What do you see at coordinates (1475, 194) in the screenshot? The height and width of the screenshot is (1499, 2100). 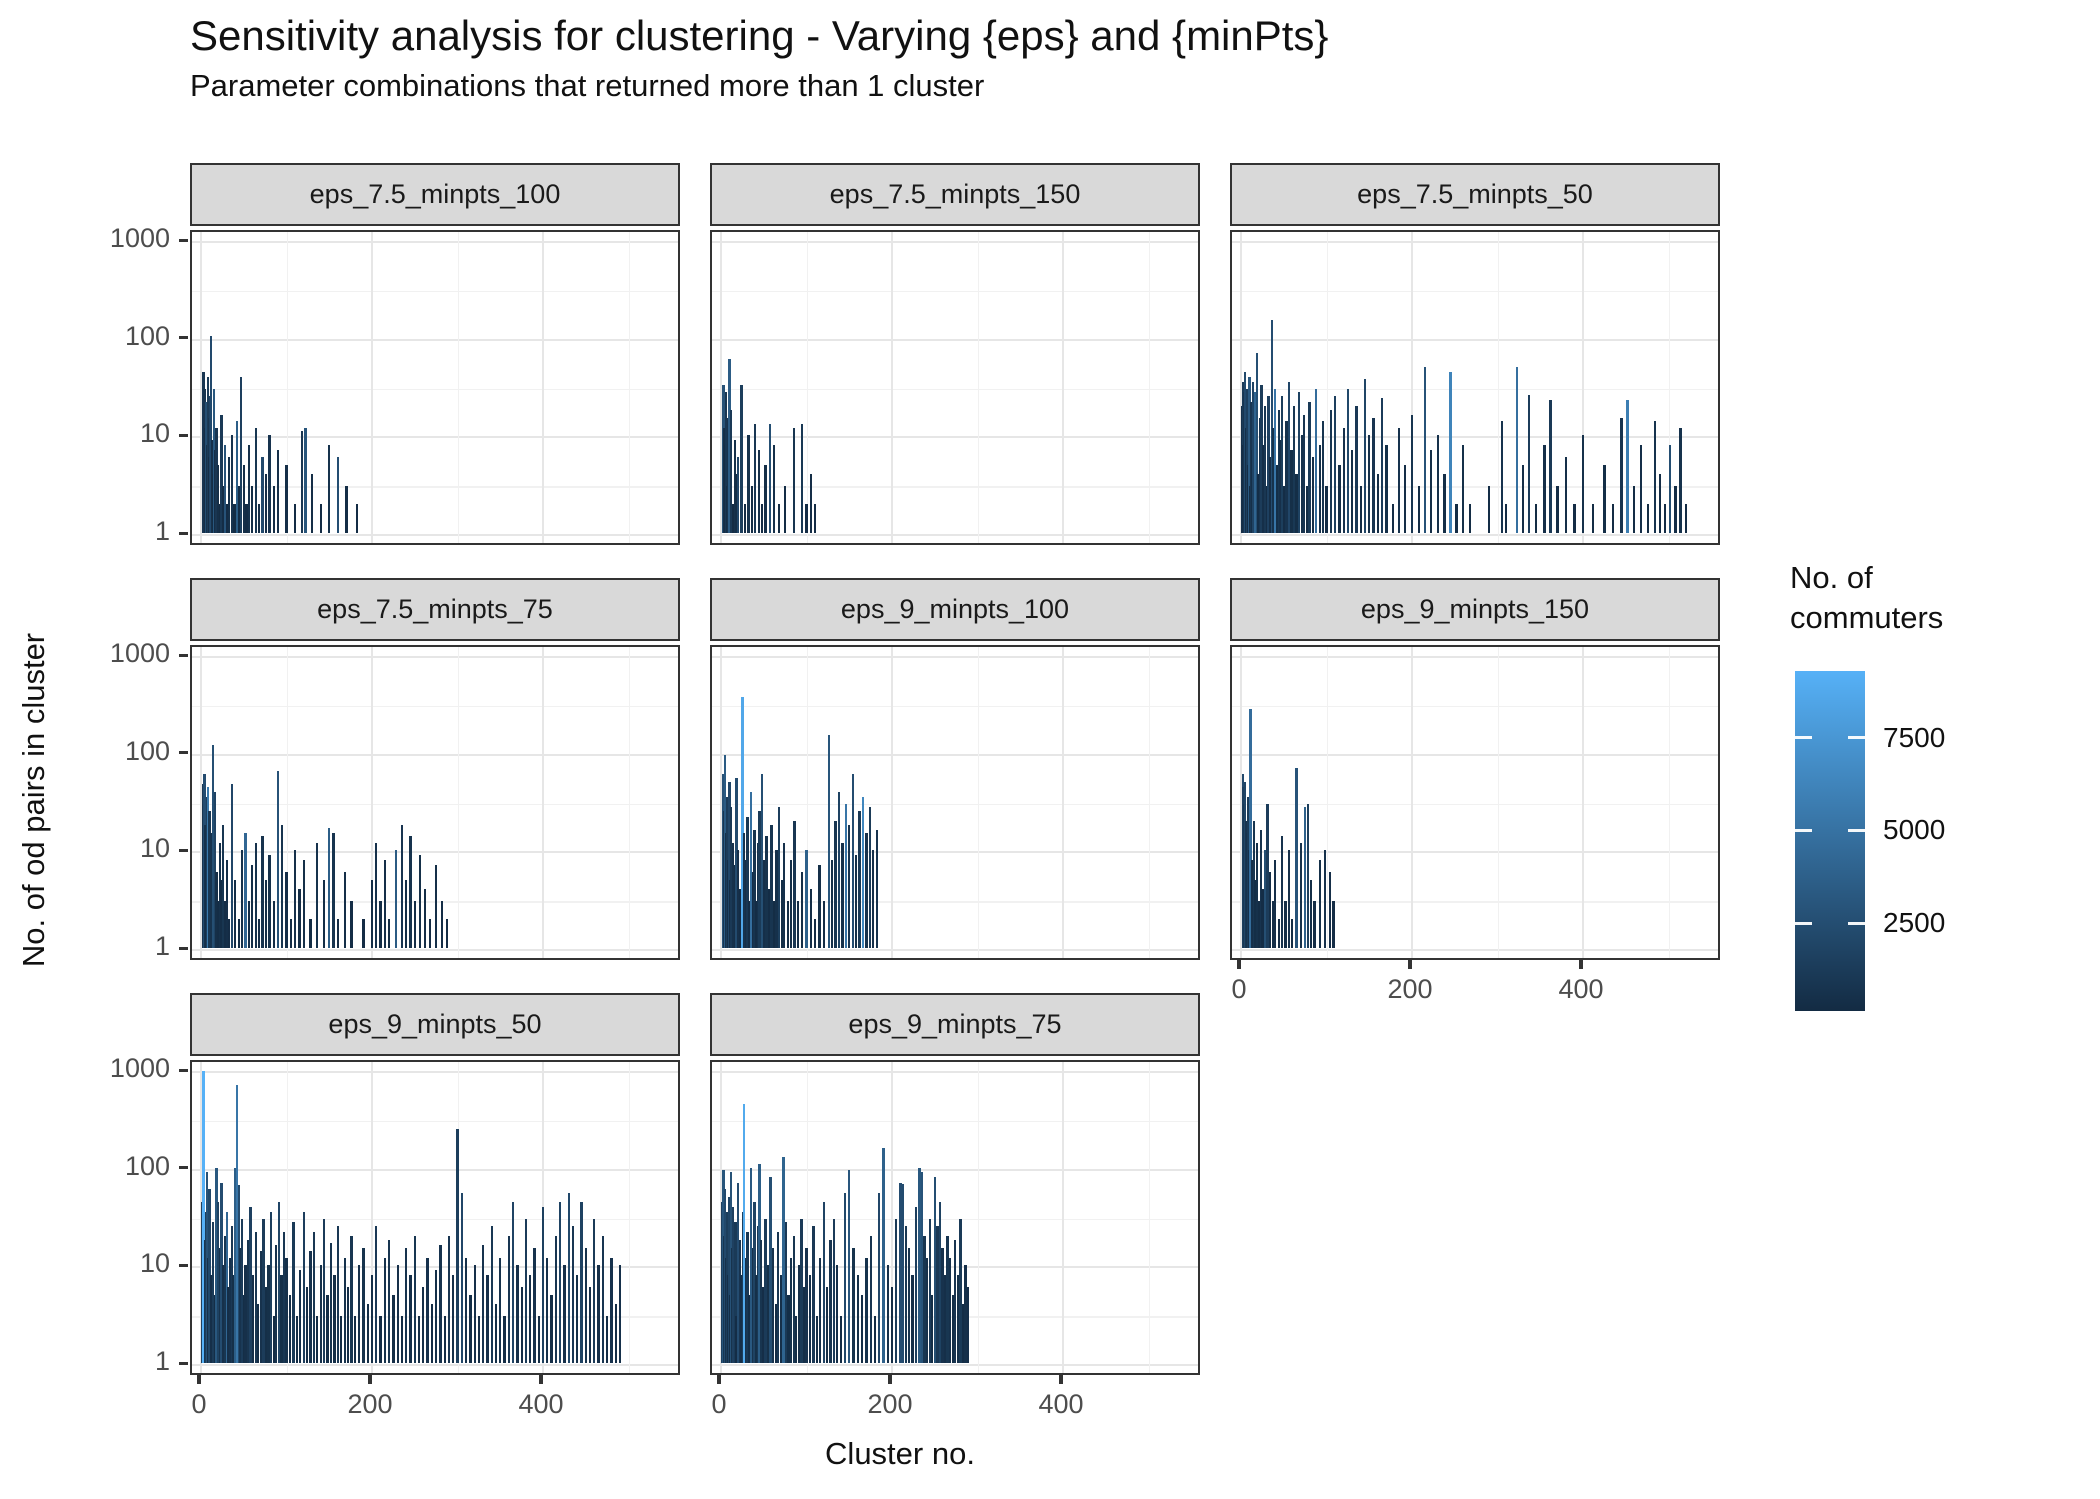 I see `facet-strip-label: eps_7.5_minpts_50` at bounding box center [1475, 194].